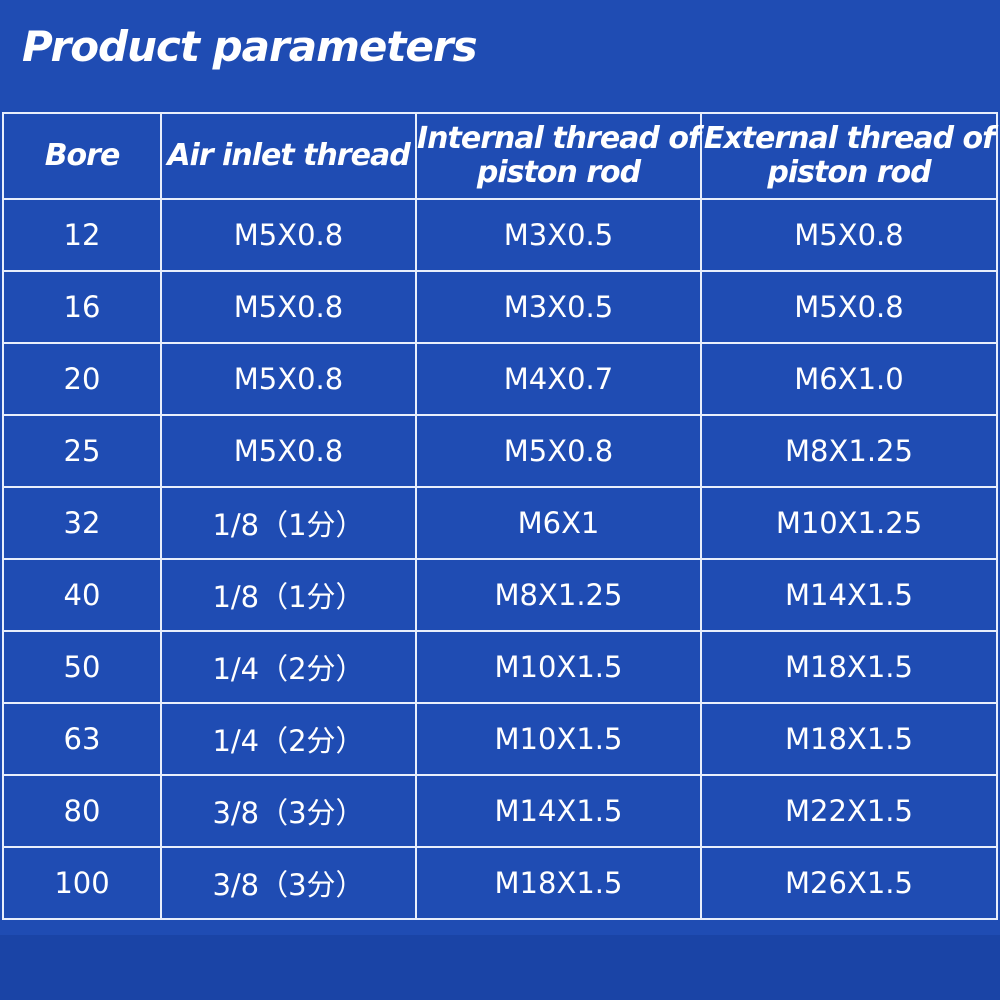 This screenshot has width=1000, height=1000. What do you see at coordinates (849, 811) in the screenshot?
I see `table-cell: M22X1.5` at bounding box center [849, 811].